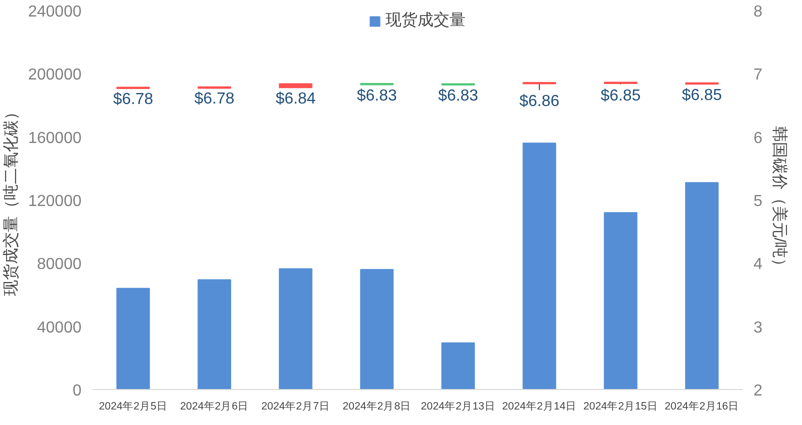  Describe the element at coordinates (758, 138) in the screenshot. I see `y2-tick-label: 6` at that location.